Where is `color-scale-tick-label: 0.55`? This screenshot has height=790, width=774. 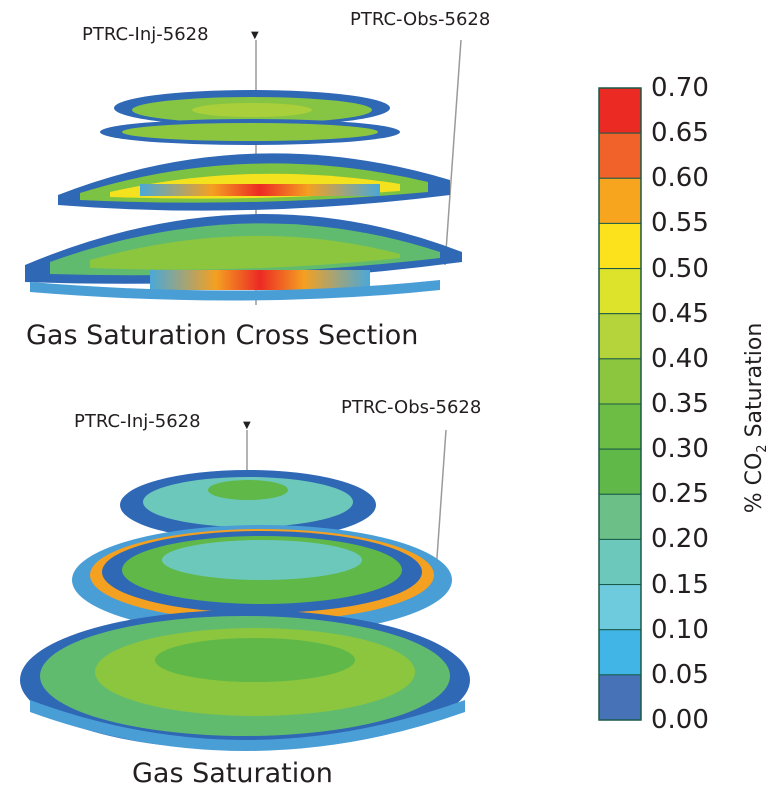
color-scale-tick-label: 0.55 is located at coordinates (680, 223).